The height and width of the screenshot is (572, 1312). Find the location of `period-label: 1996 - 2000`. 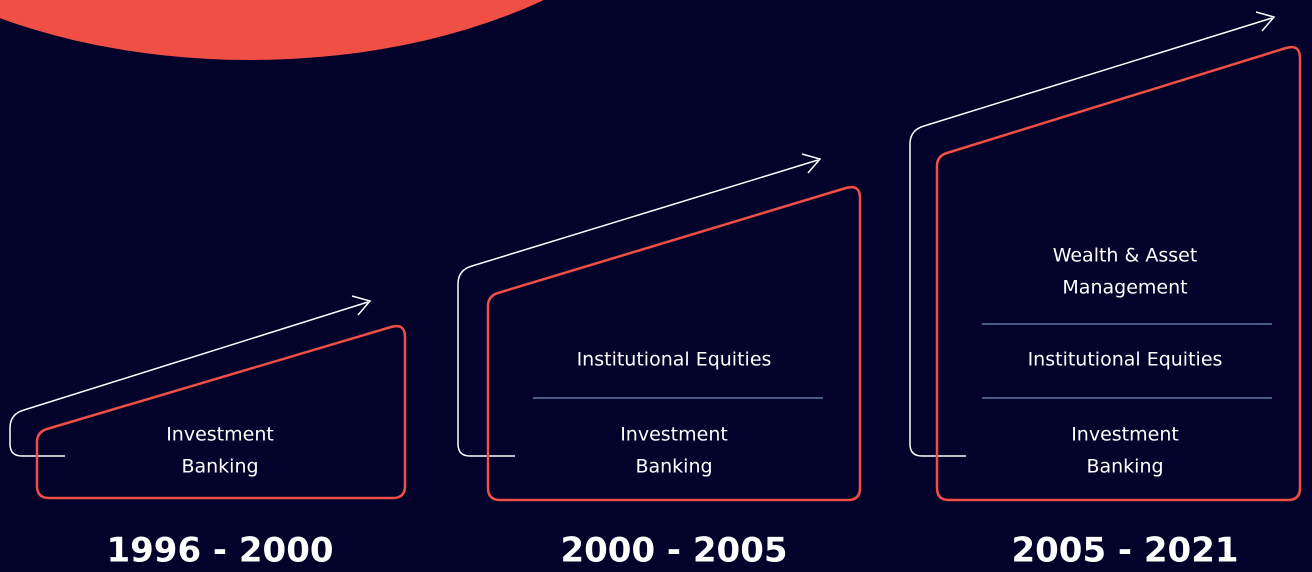

period-label: 1996 - 2000 is located at coordinates (219, 551).